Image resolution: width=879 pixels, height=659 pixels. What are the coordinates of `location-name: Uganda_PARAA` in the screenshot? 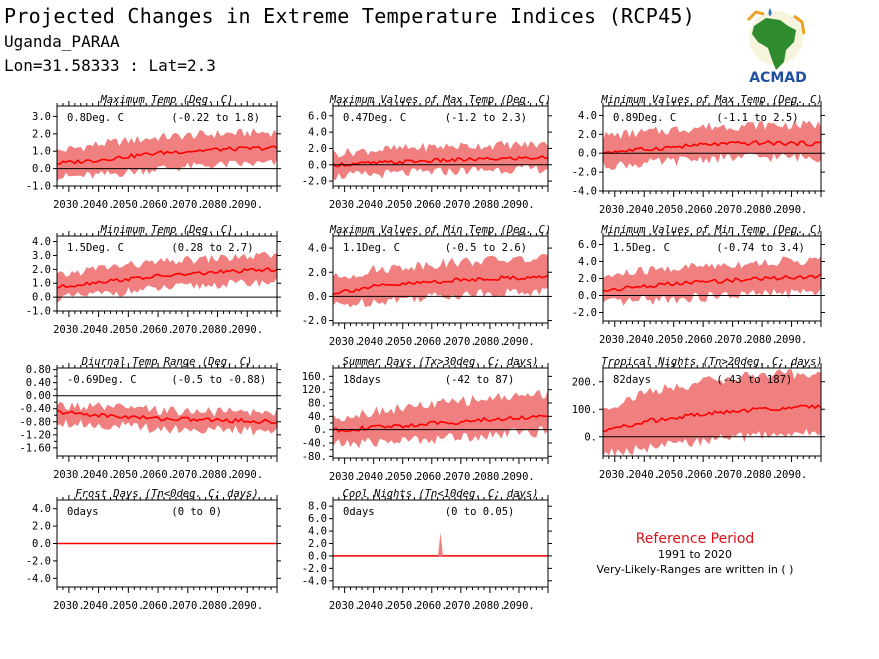 It's located at (62, 41).